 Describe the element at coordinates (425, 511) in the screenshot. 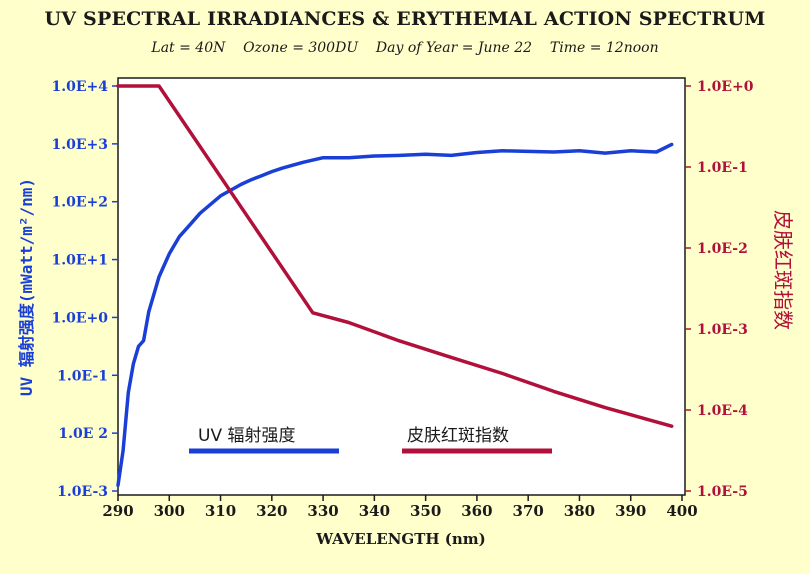

I see `x-tick-label: 350` at that location.